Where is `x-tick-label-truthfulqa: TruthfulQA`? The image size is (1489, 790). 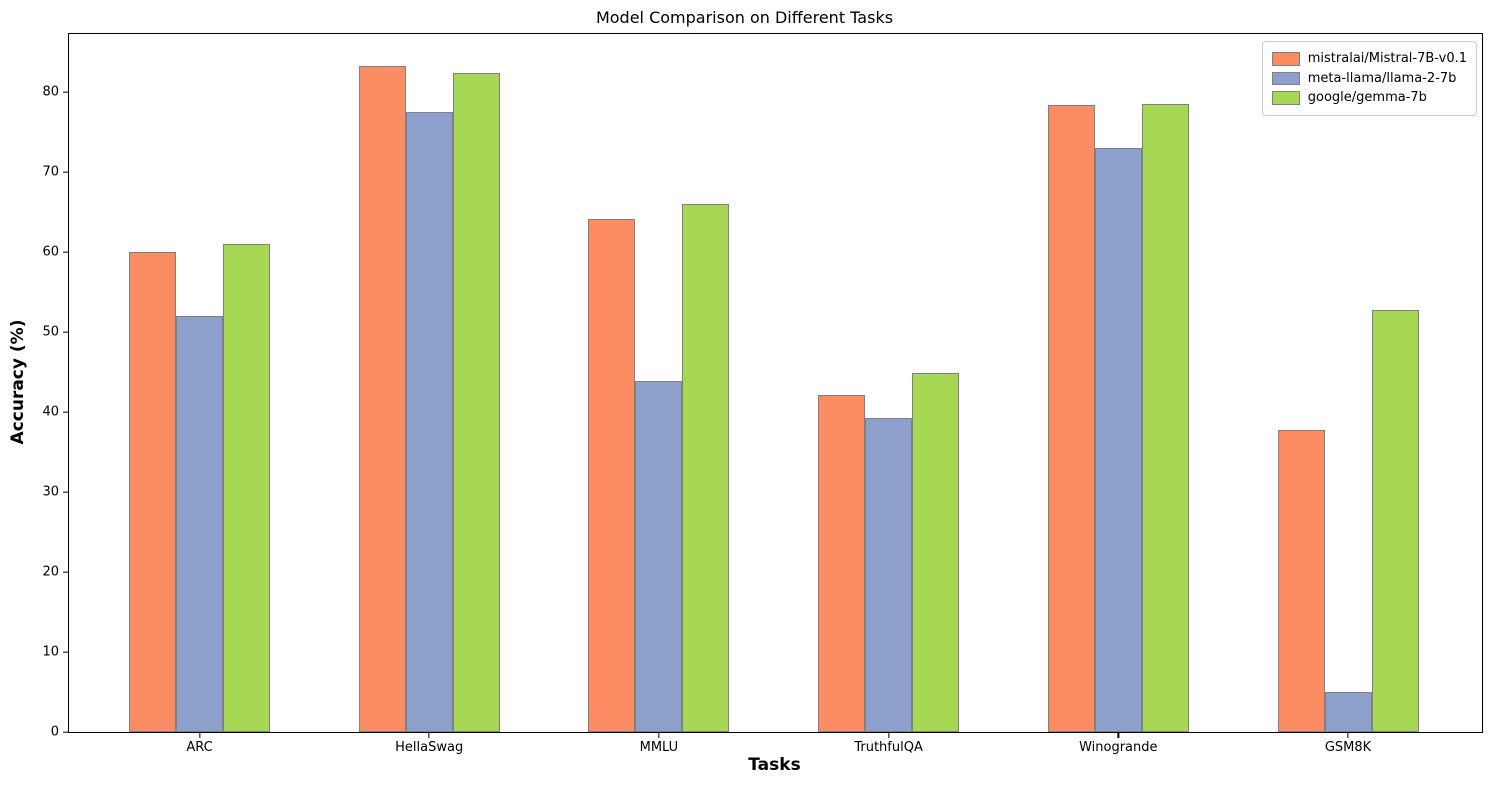
x-tick-label-truthfulqa: TruthfulQA is located at coordinates (888, 747).